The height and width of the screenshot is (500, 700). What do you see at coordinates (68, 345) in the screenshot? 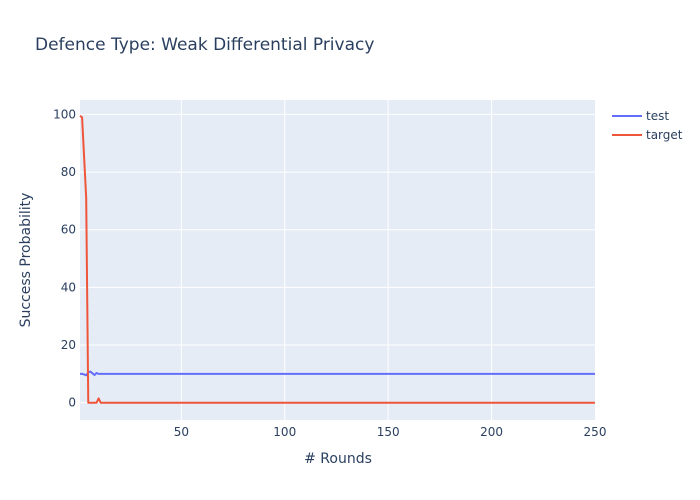
I see `y-tick-label: 20` at bounding box center [68, 345].